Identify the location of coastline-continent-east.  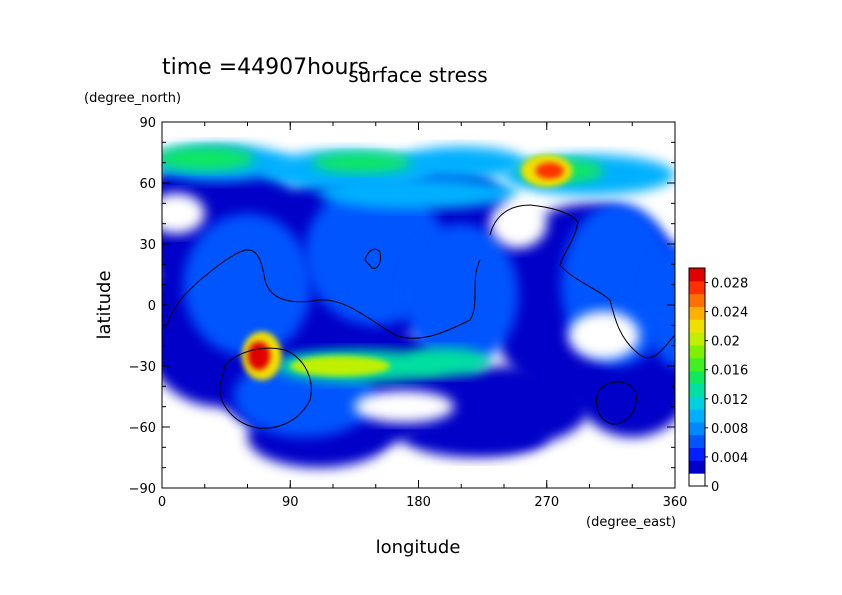
(582, 281).